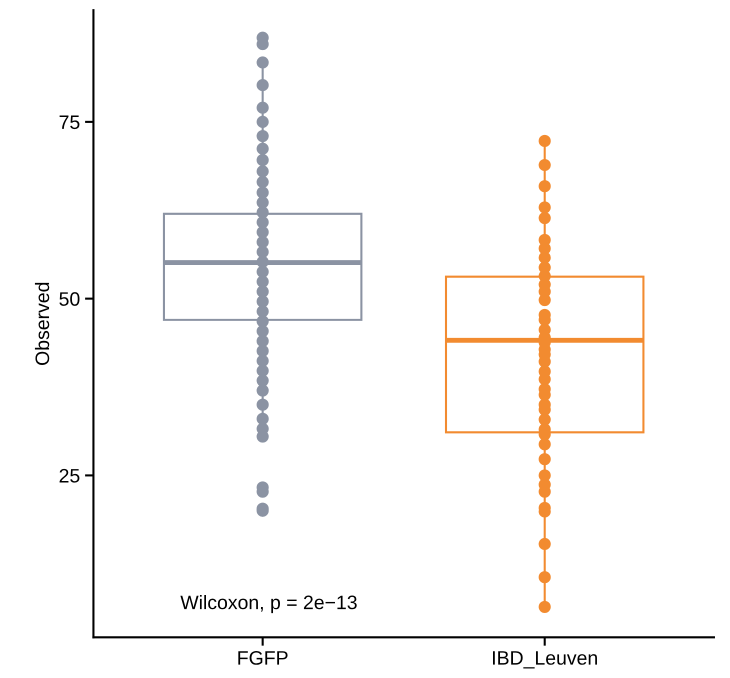 Image resolution: width=730 pixels, height=678 pixels. Describe the element at coordinates (69, 299) in the screenshot. I see `y-tick-label: 50` at that location.